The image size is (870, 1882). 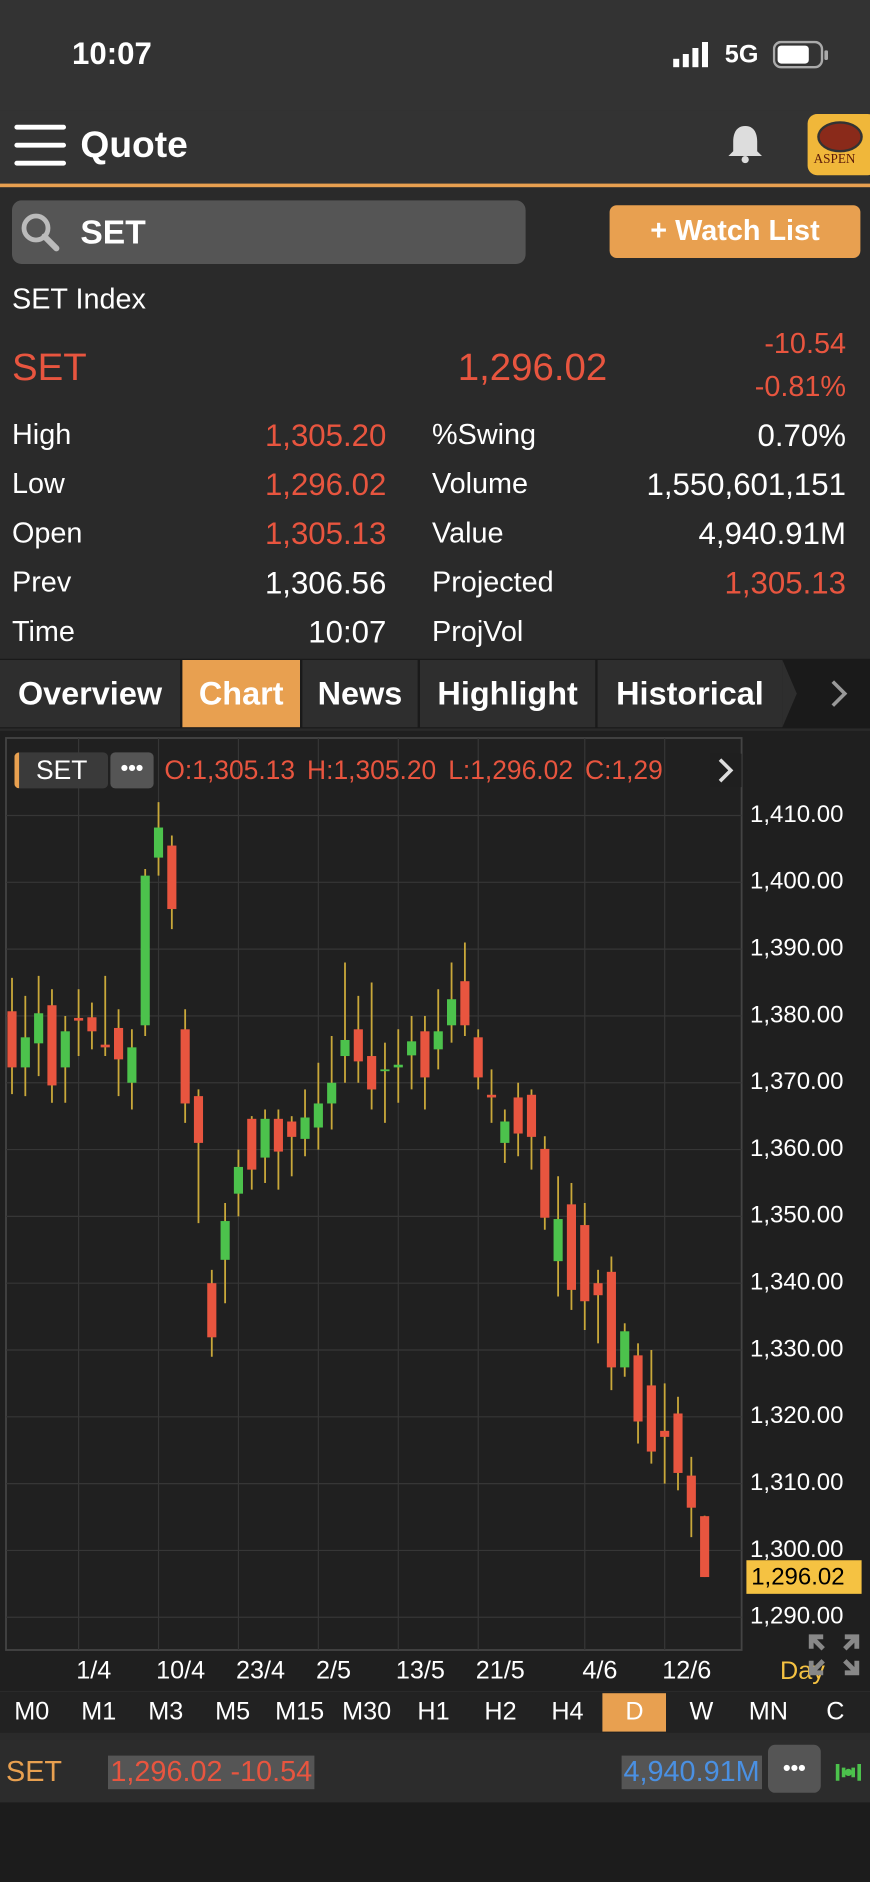 What do you see at coordinates (741, 54) in the screenshot?
I see `network-label: 5G` at bounding box center [741, 54].